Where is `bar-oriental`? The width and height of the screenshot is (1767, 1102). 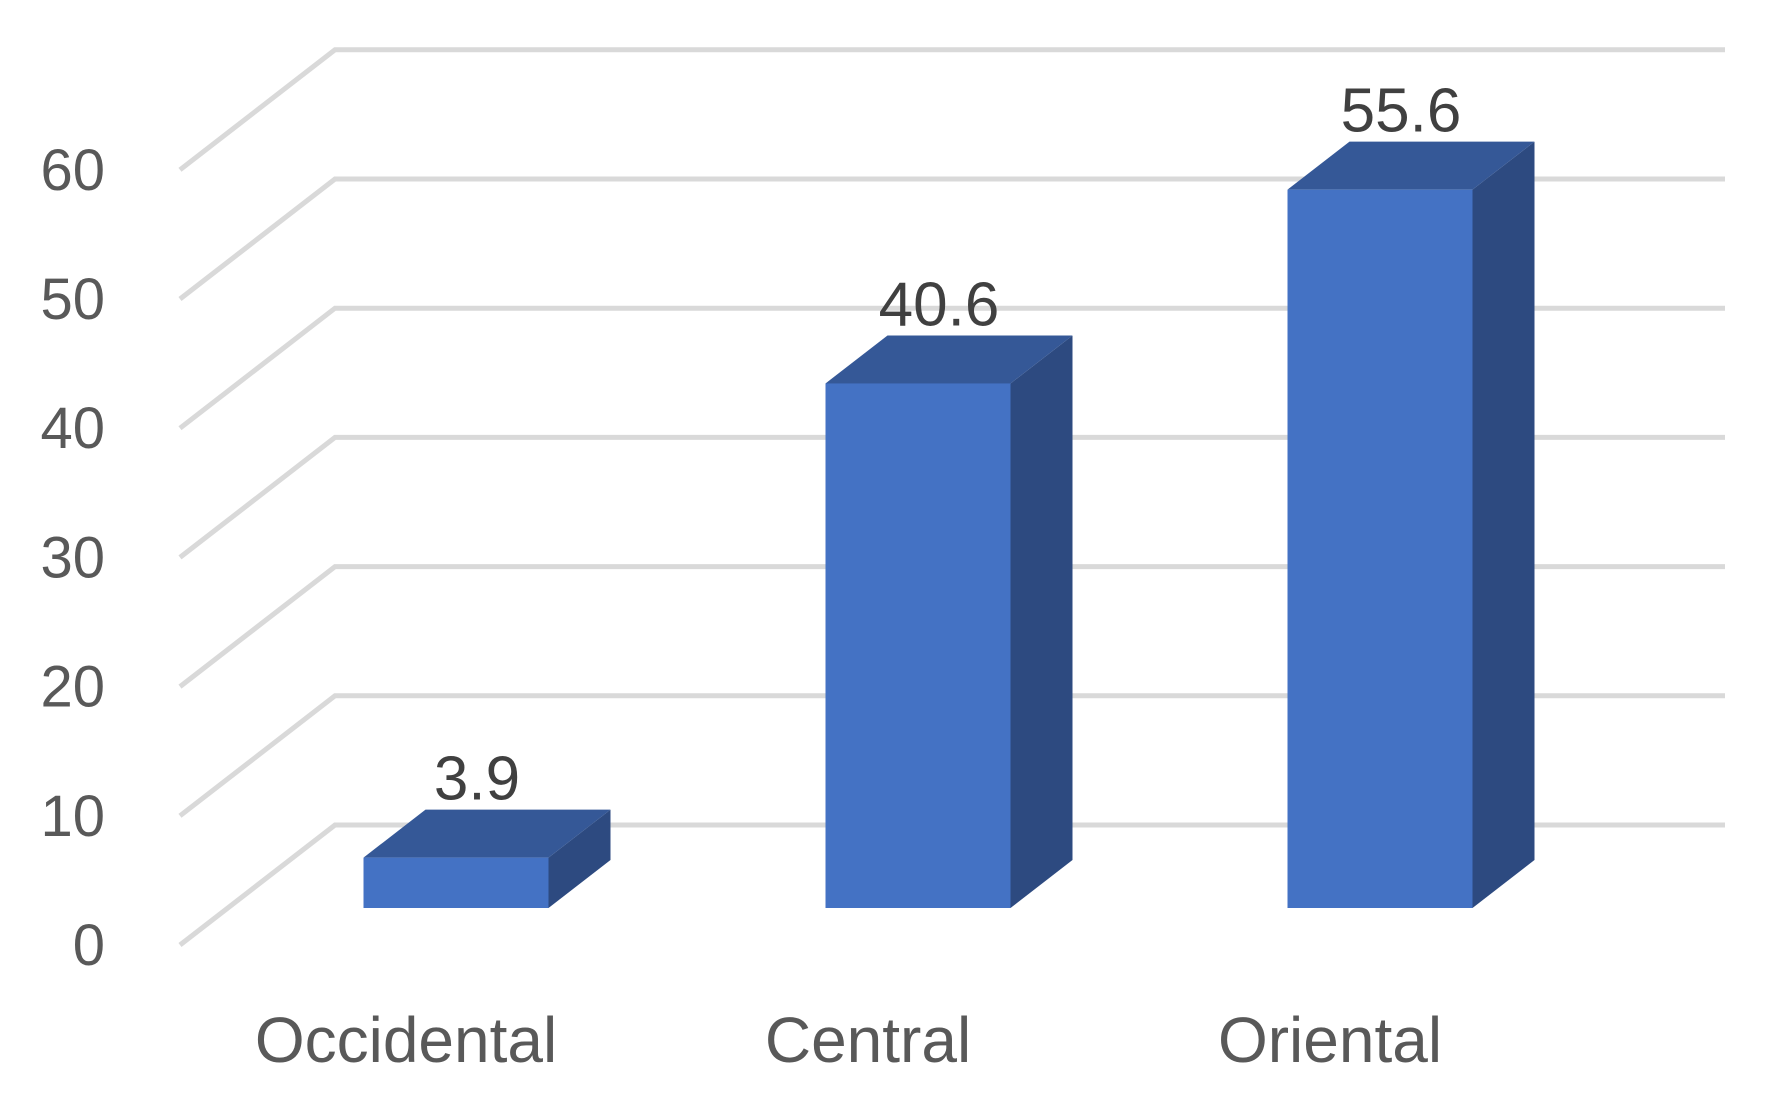
bar-oriental is located at coordinates (1411, 524).